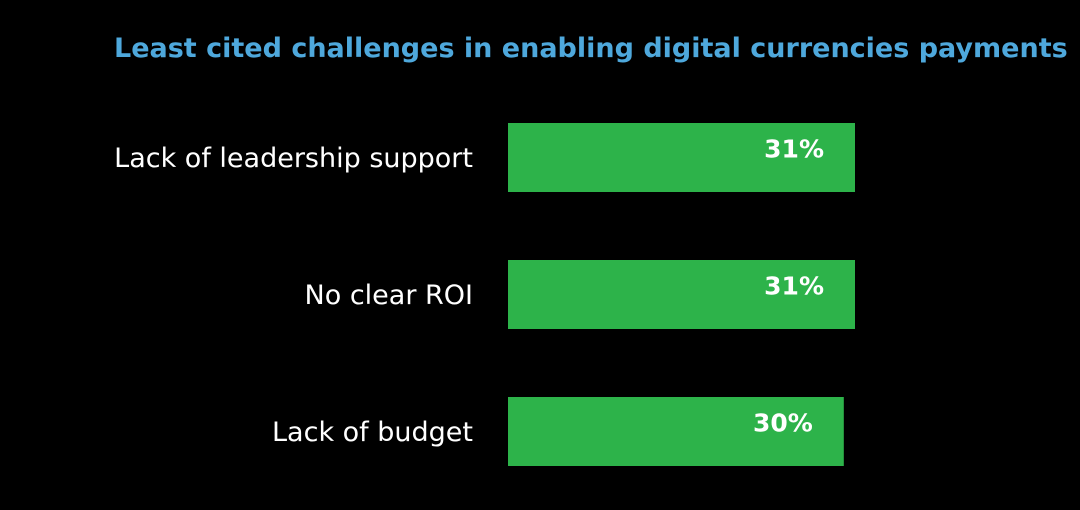 This screenshot has height=510, width=1080. Describe the element at coordinates (293, 158) in the screenshot. I see `category-label: Lack of leadership support` at that location.